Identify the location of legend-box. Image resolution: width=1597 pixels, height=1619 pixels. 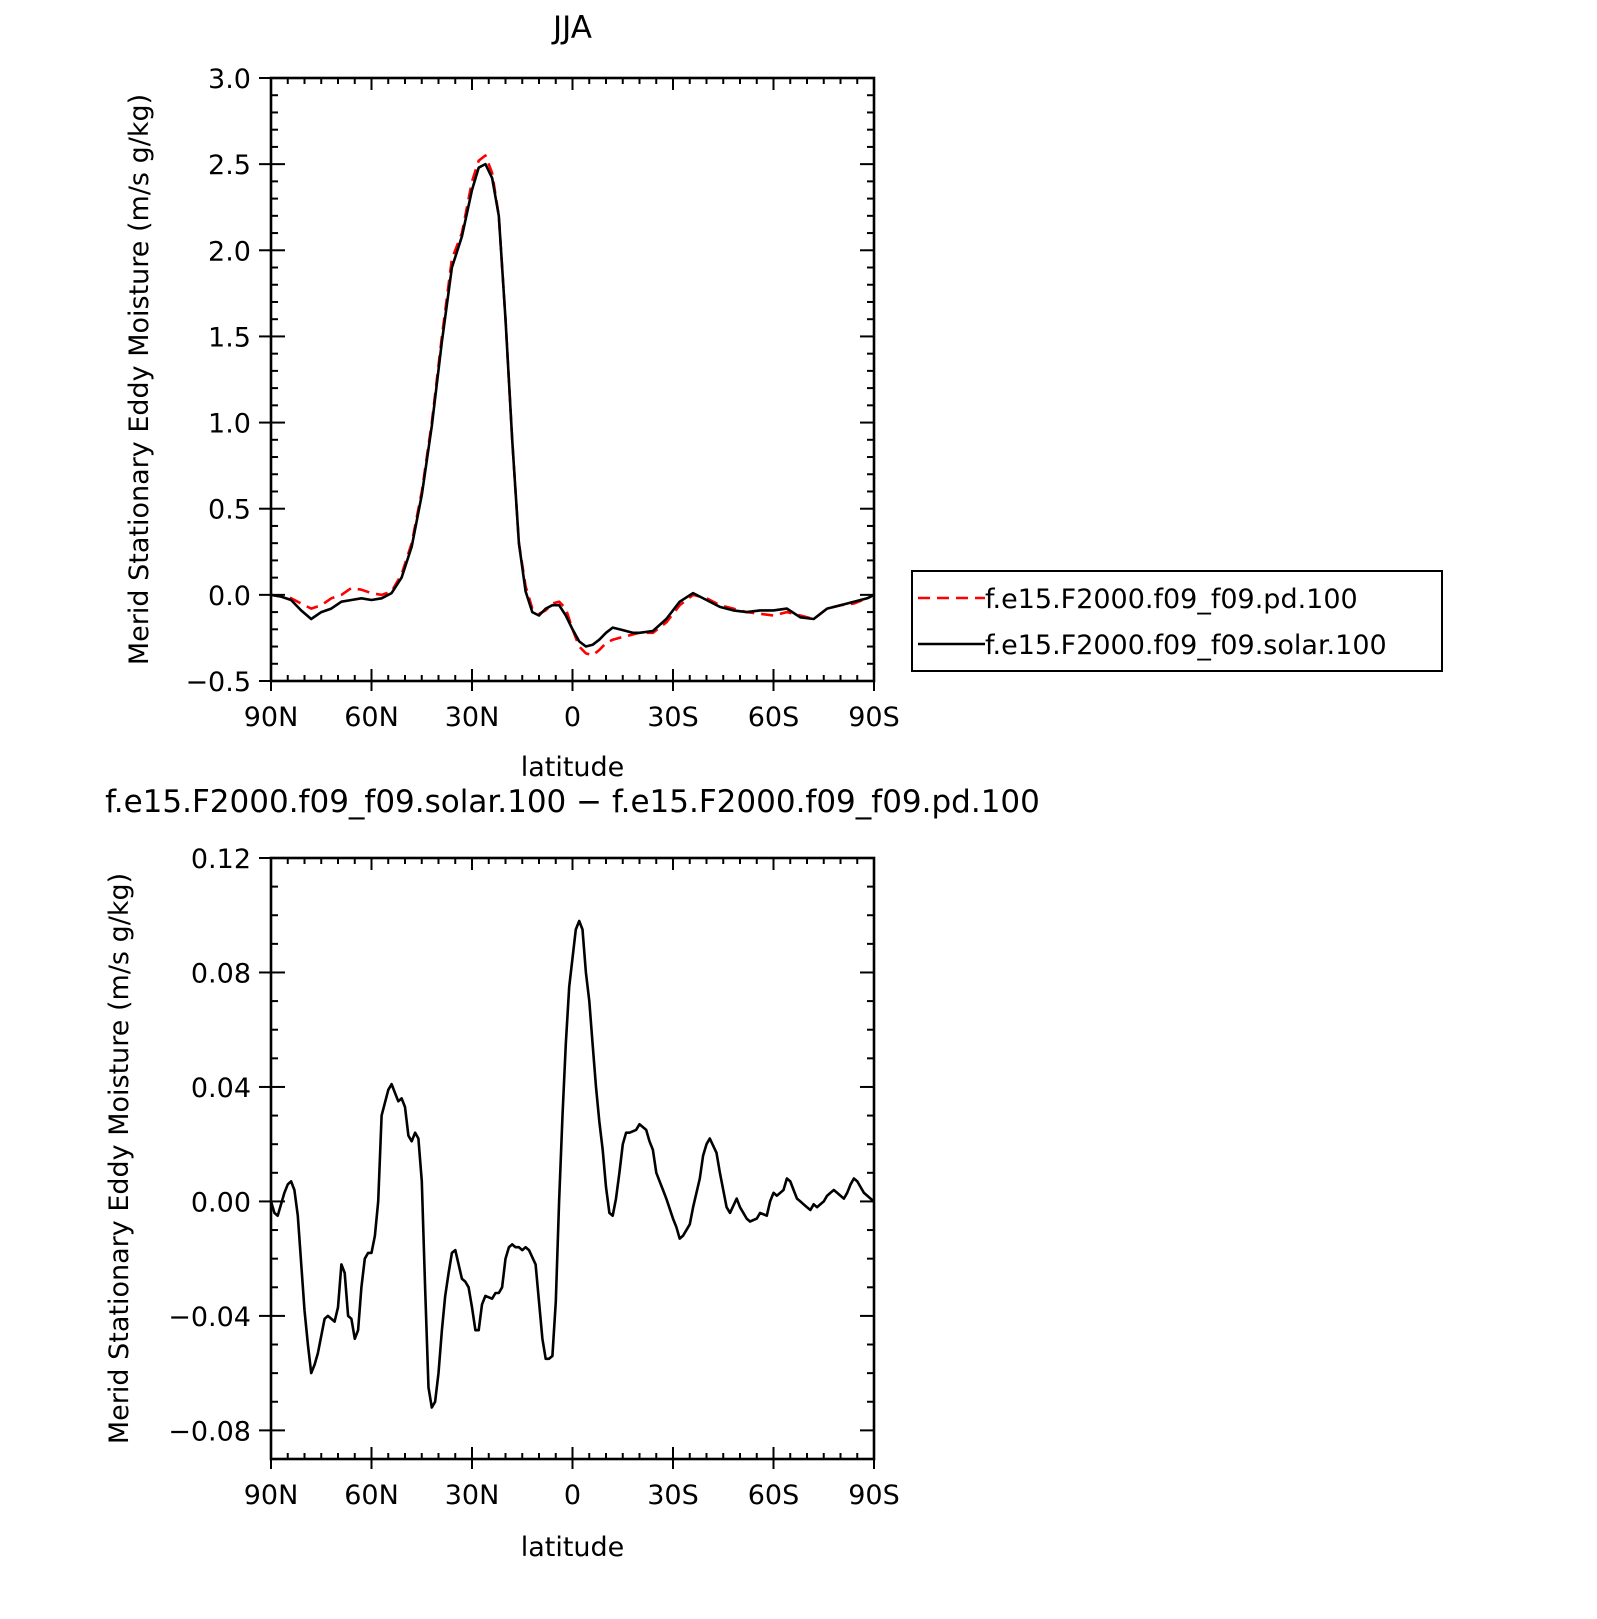
(1177, 621).